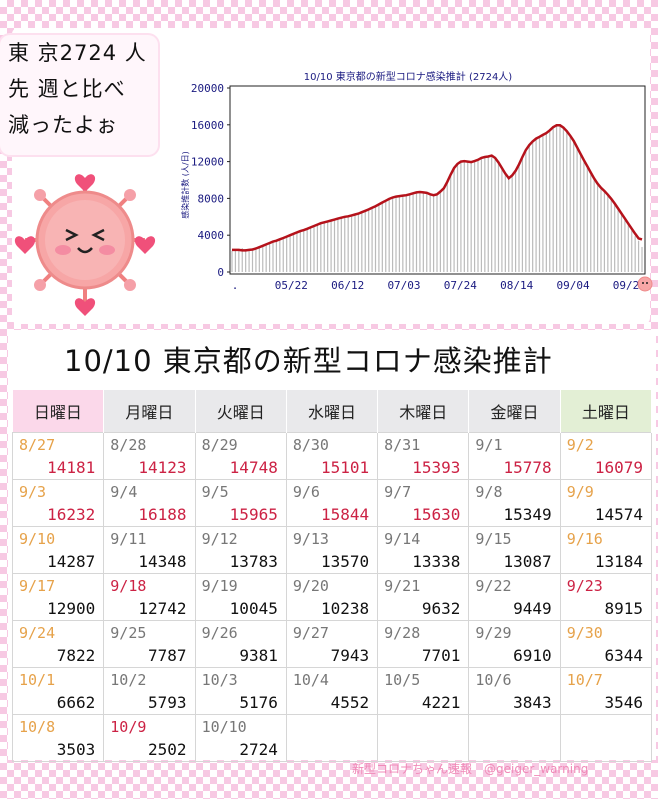 This screenshot has height=799, width=658. I want to click on heart-icon, so click(85, 245).